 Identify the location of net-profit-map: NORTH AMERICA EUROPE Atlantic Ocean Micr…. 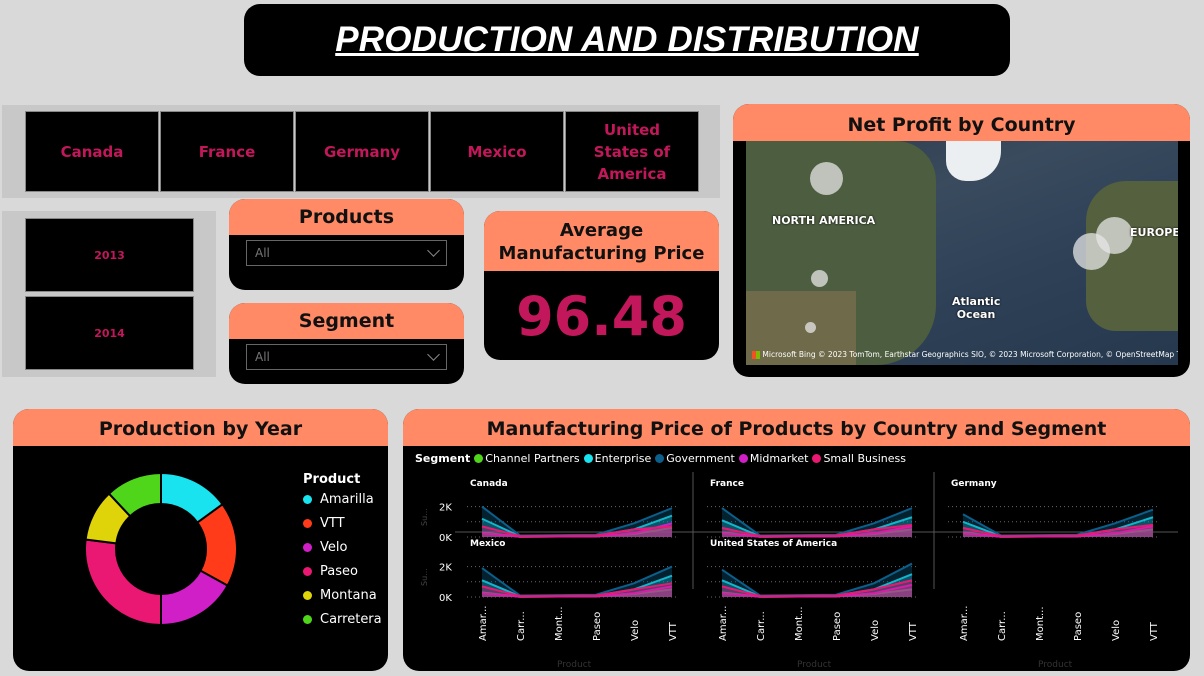
(962, 253).